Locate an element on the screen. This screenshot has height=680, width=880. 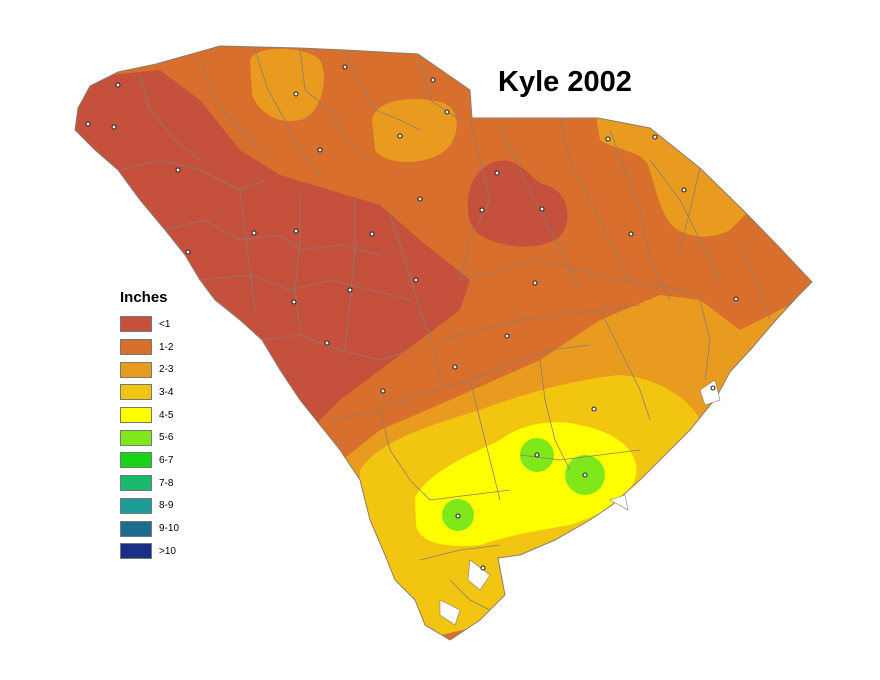
legend-title: Inches is located at coordinates (144, 297).